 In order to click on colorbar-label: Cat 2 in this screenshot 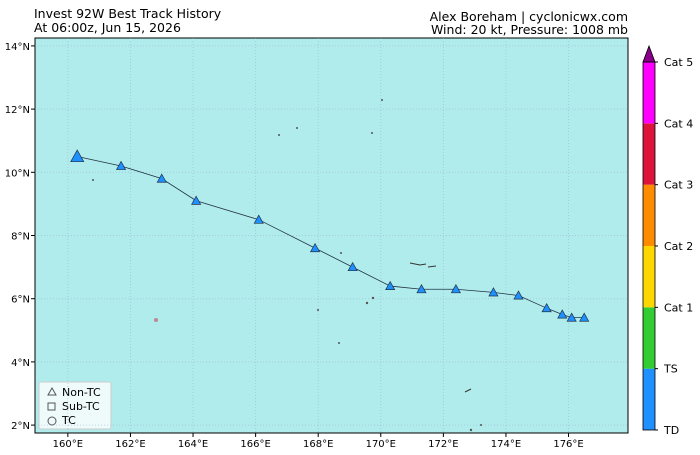, I will do `click(678, 246)`.